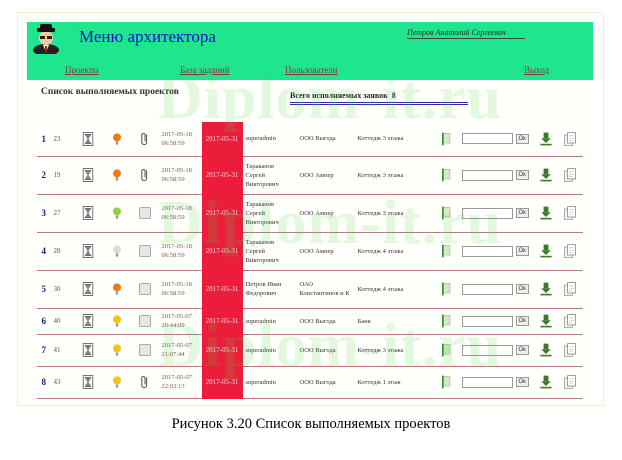 This screenshot has width=622, height=460. I want to click on row-number: 3, so click(44, 213).